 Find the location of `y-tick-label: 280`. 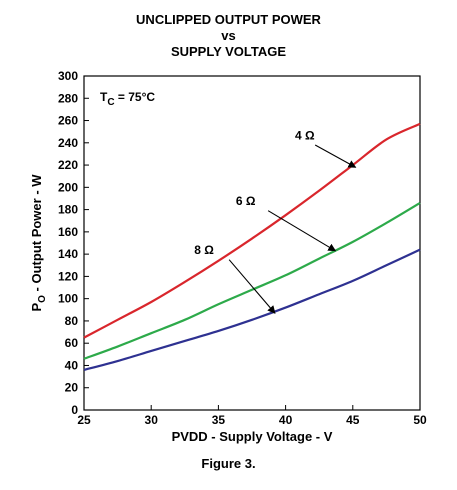

y-tick-label: 280 is located at coordinates (68, 98).